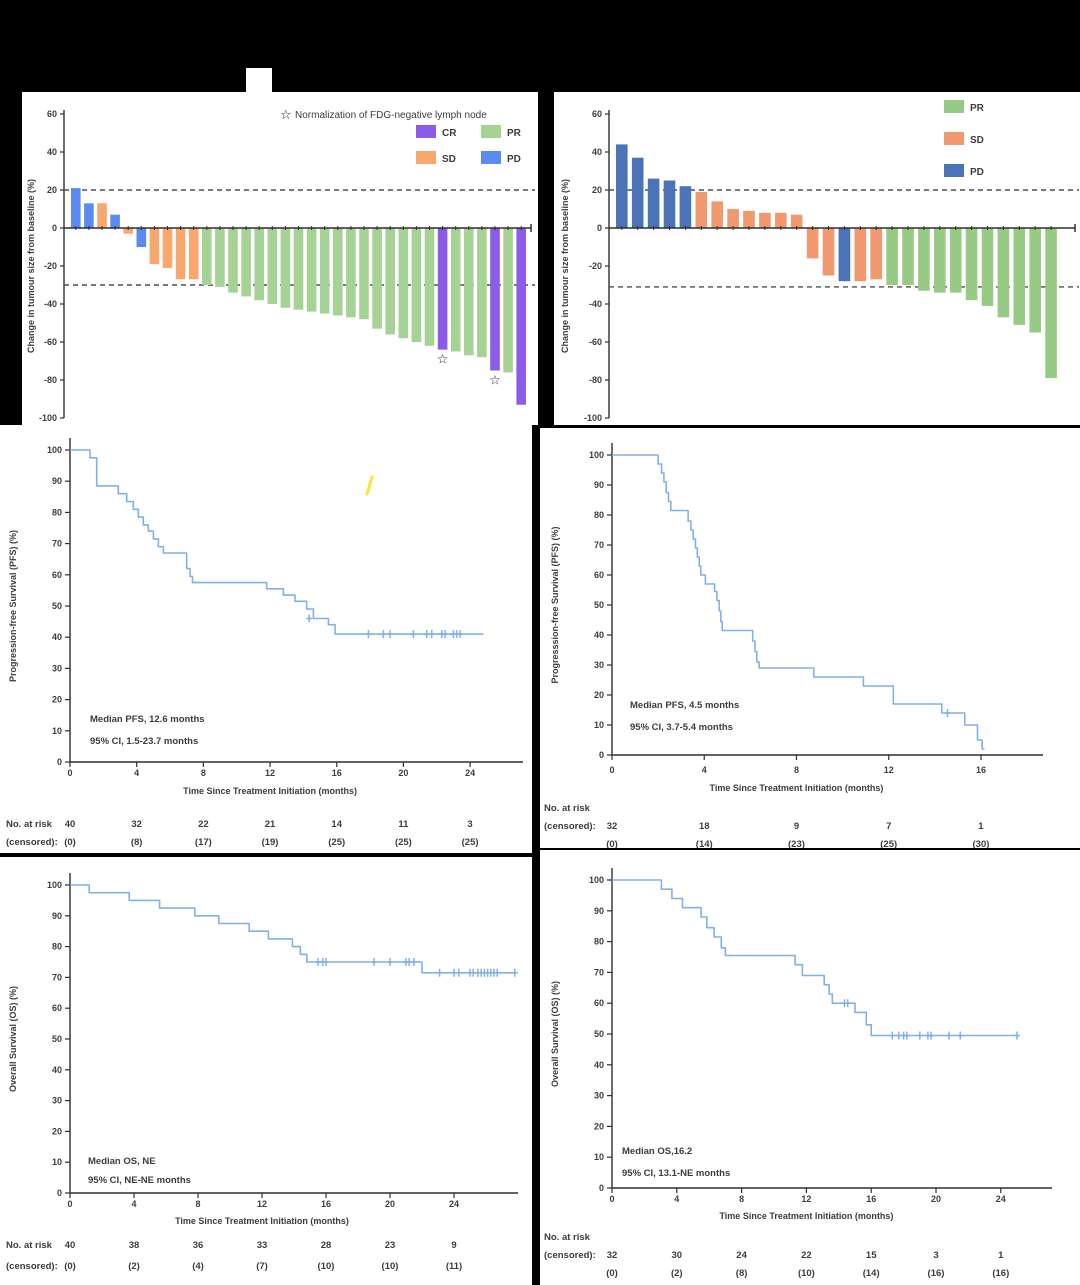  Describe the element at coordinates (133, 1204) in the screenshot. I see `x-tick-label: 4` at that location.